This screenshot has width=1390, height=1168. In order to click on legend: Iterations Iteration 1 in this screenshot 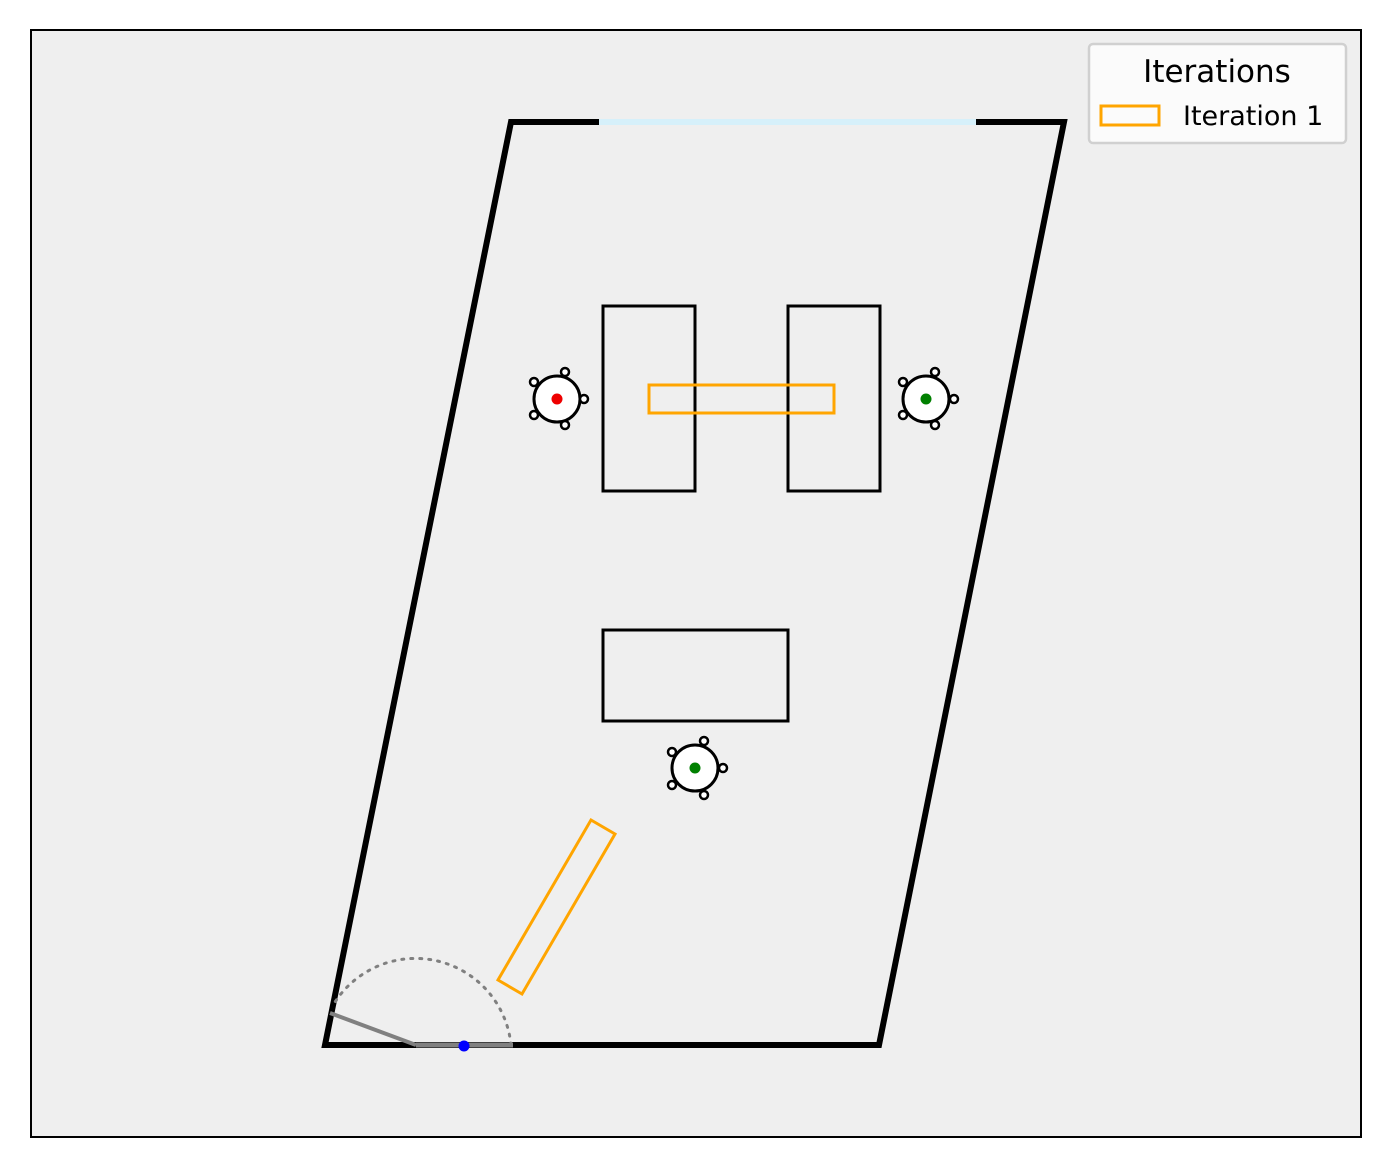, I will do `click(1217, 93)`.